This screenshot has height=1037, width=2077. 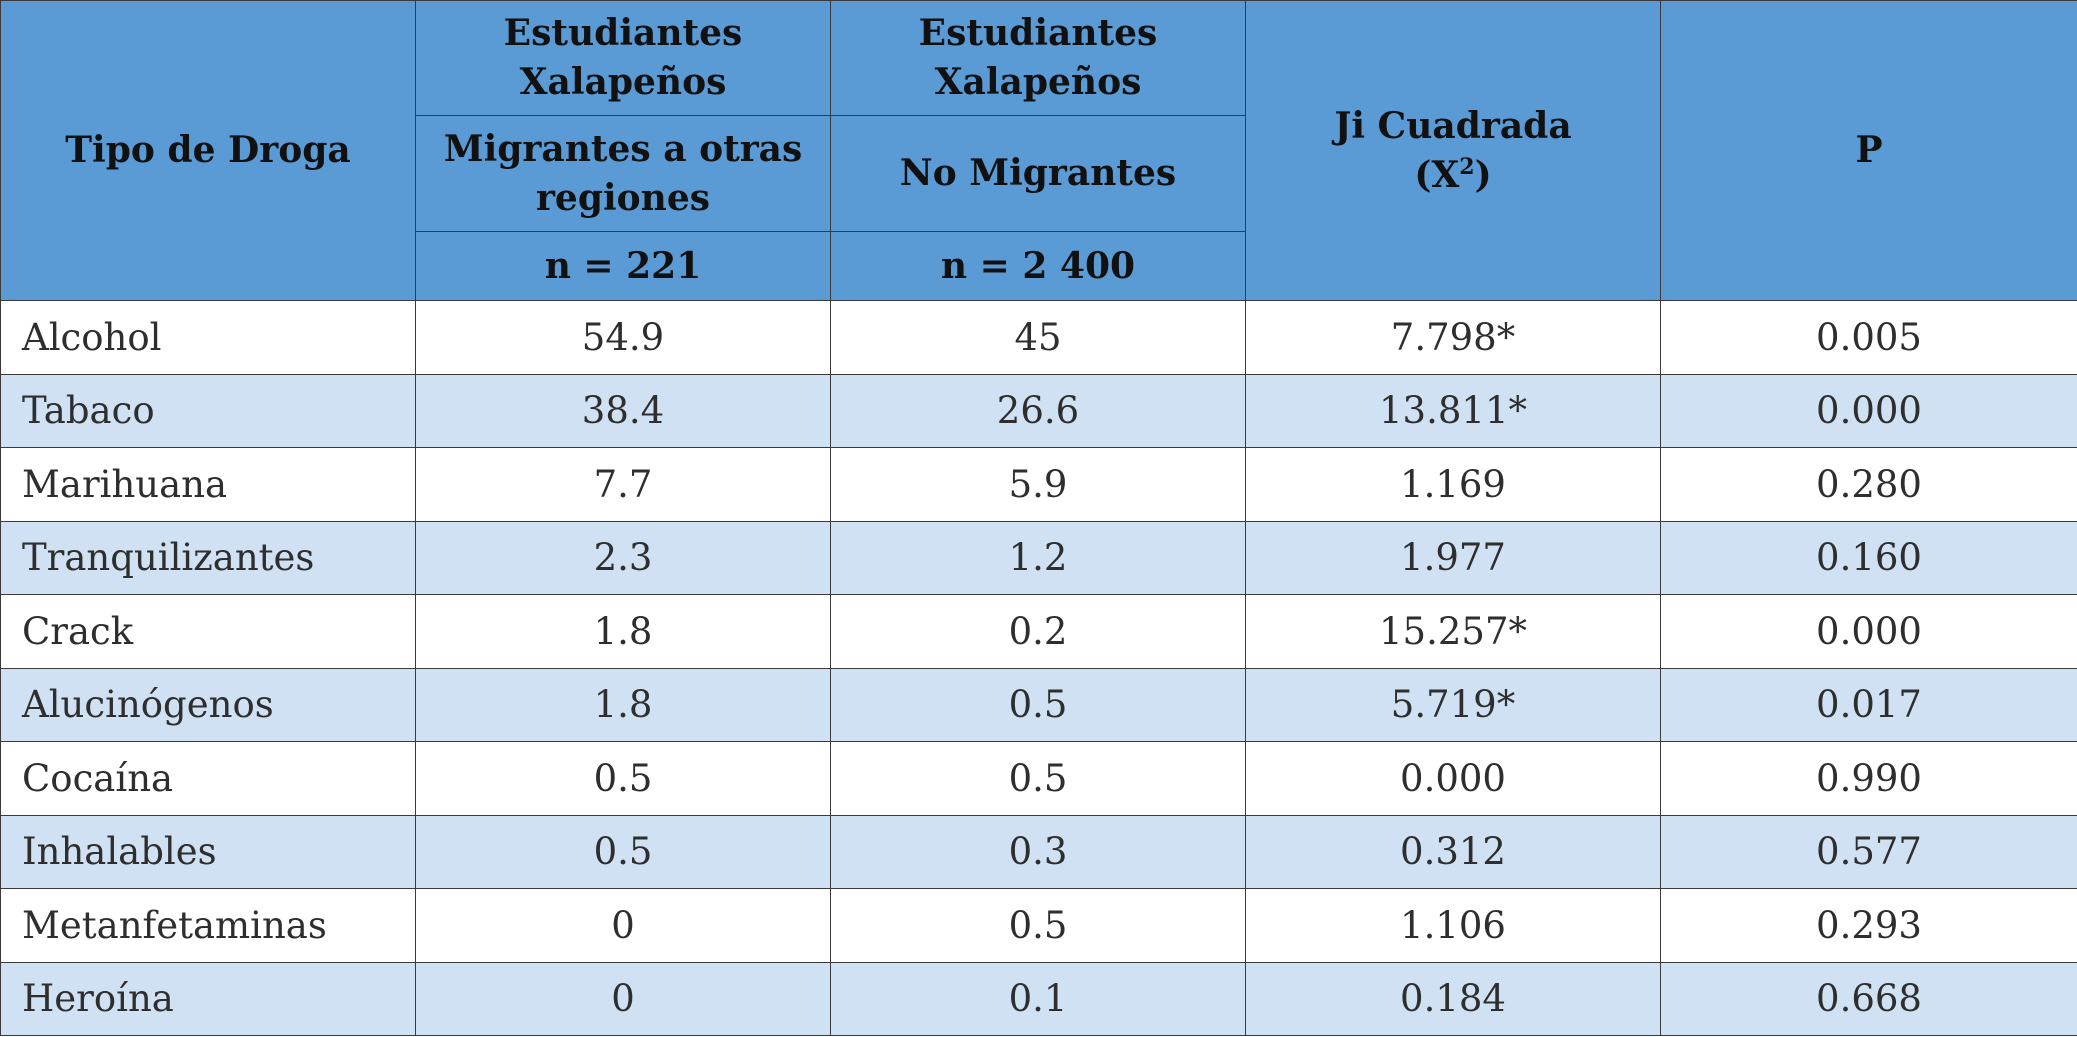 I want to click on cell-migrantes: 54.9, so click(x=623, y=337).